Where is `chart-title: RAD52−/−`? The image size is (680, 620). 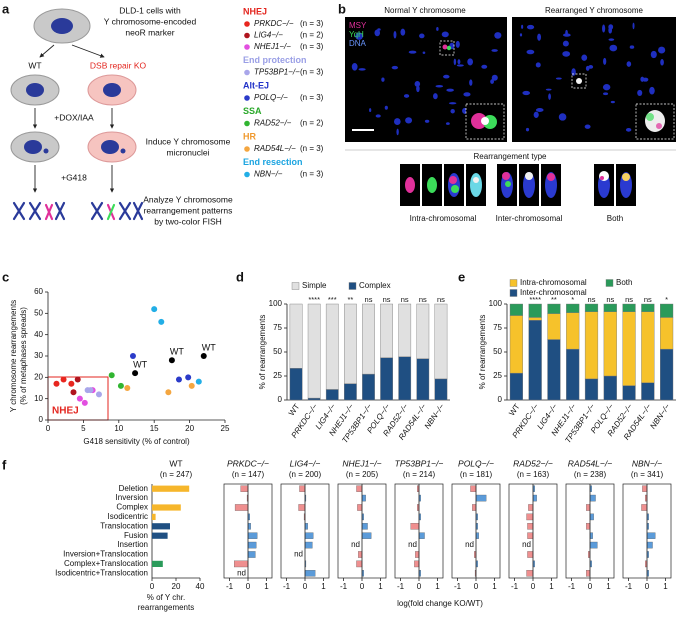 chart-title: RAD52−/− is located at coordinates (533, 463).